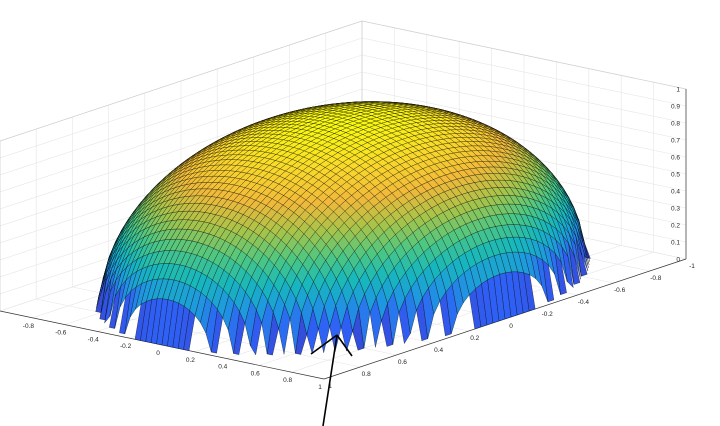  What do you see at coordinates (675, 209) in the screenshot?
I see `z-tick-label: 0.3` at bounding box center [675, 209].